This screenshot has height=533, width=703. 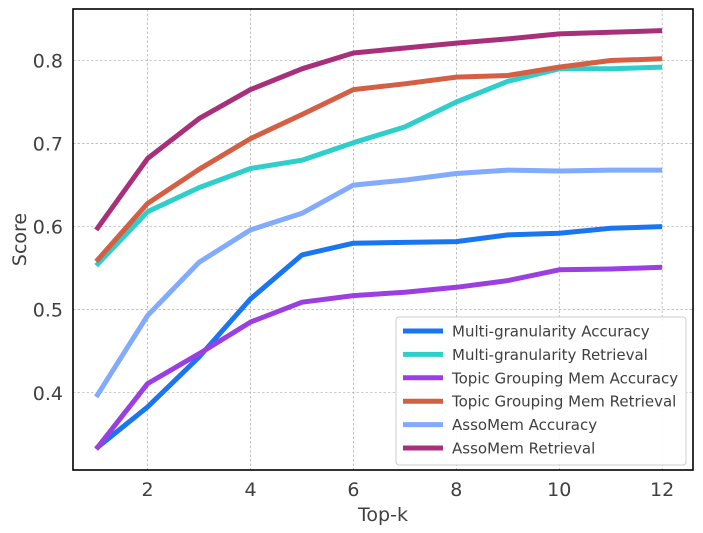 I want to click on legend-label: Topic Grouping Mem Accuracy, so click(x=564, y=378).